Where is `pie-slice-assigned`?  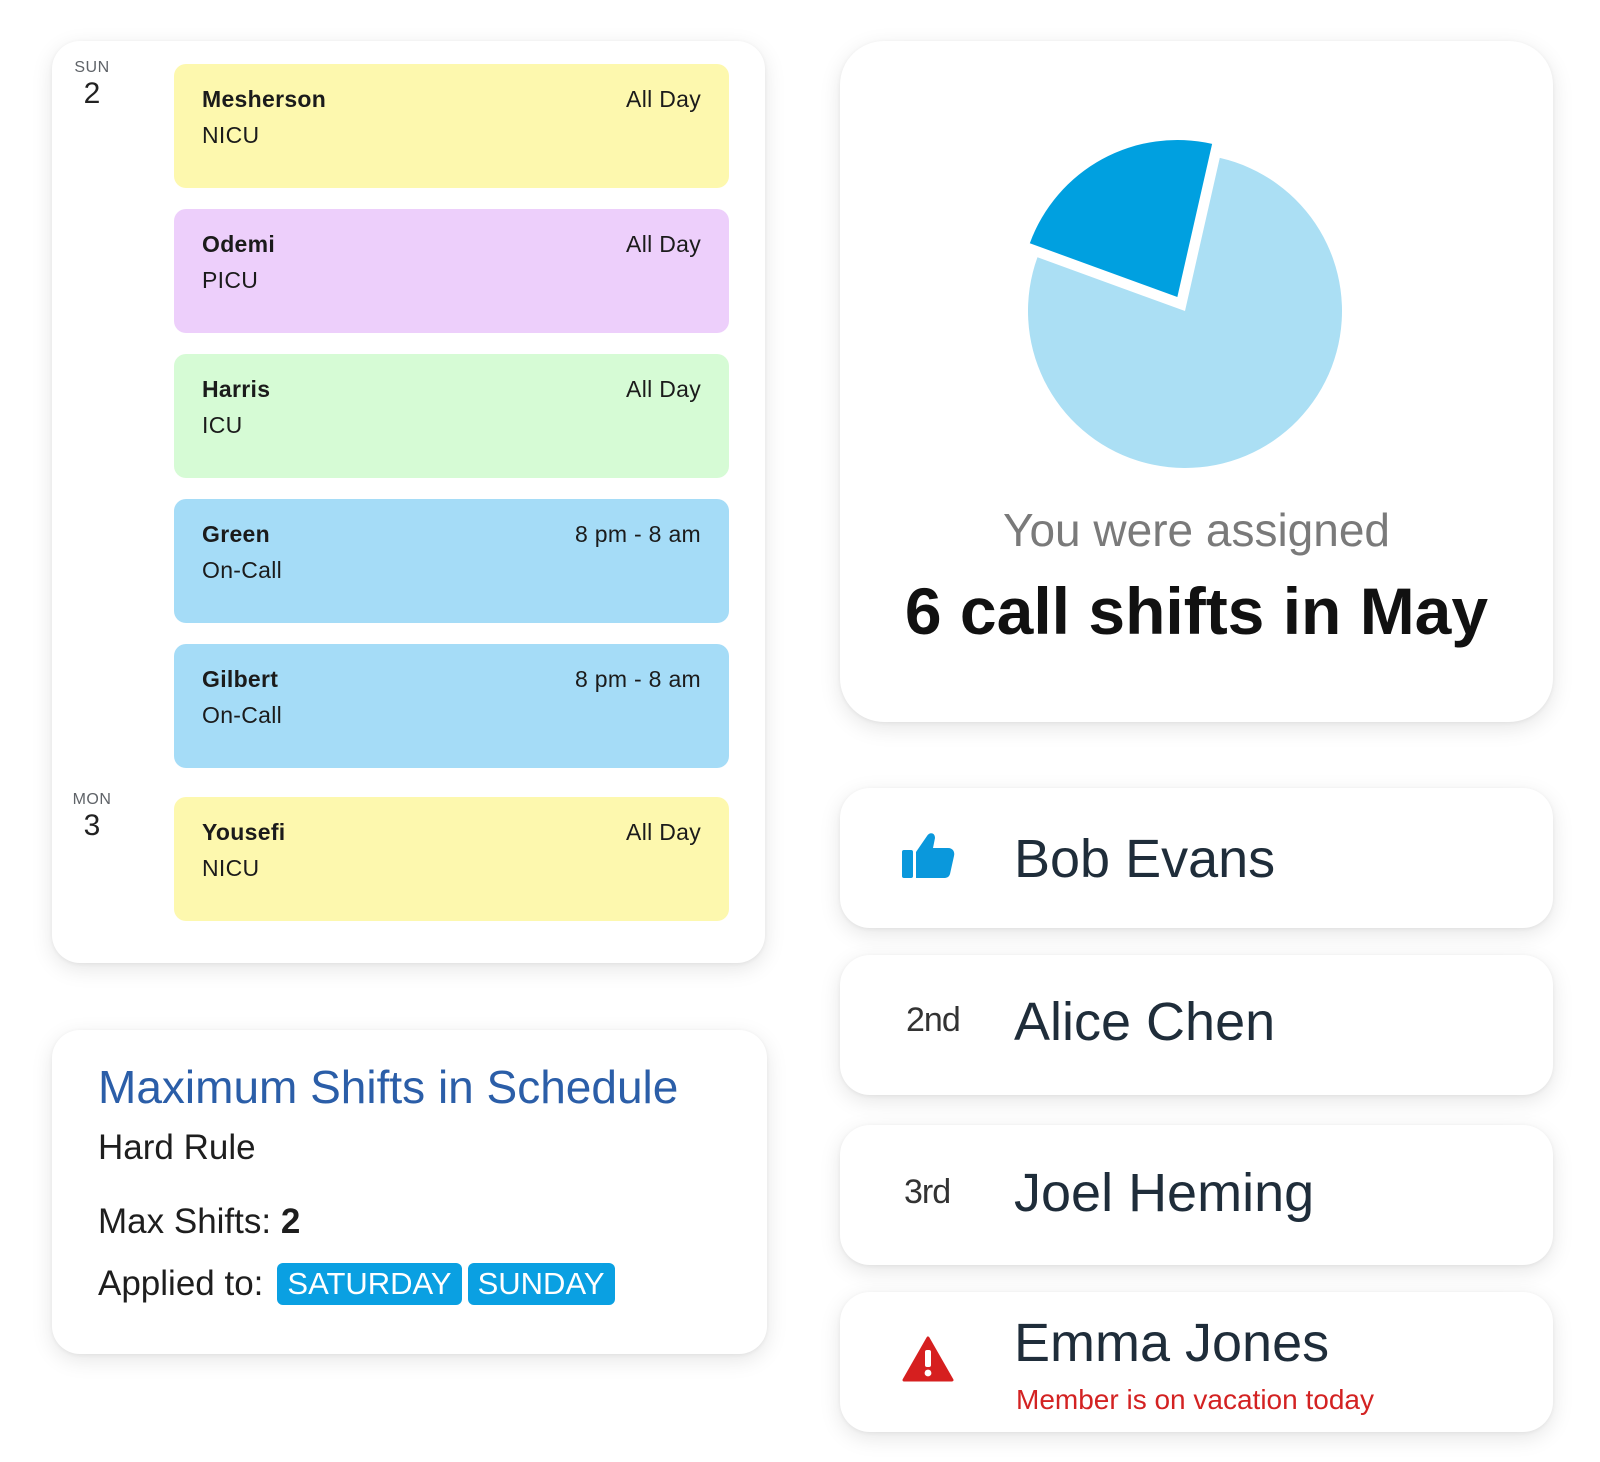 pie-slice-assigned is located at coordinates (1121, 218).